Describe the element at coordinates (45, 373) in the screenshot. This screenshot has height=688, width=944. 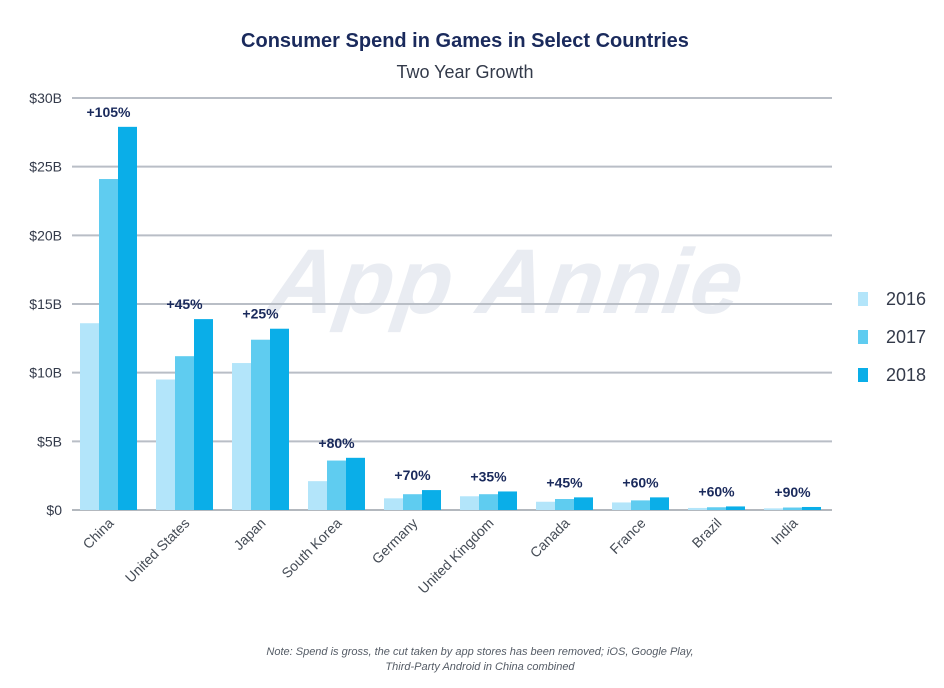
I see `y-tick-label: $10B` at that location.